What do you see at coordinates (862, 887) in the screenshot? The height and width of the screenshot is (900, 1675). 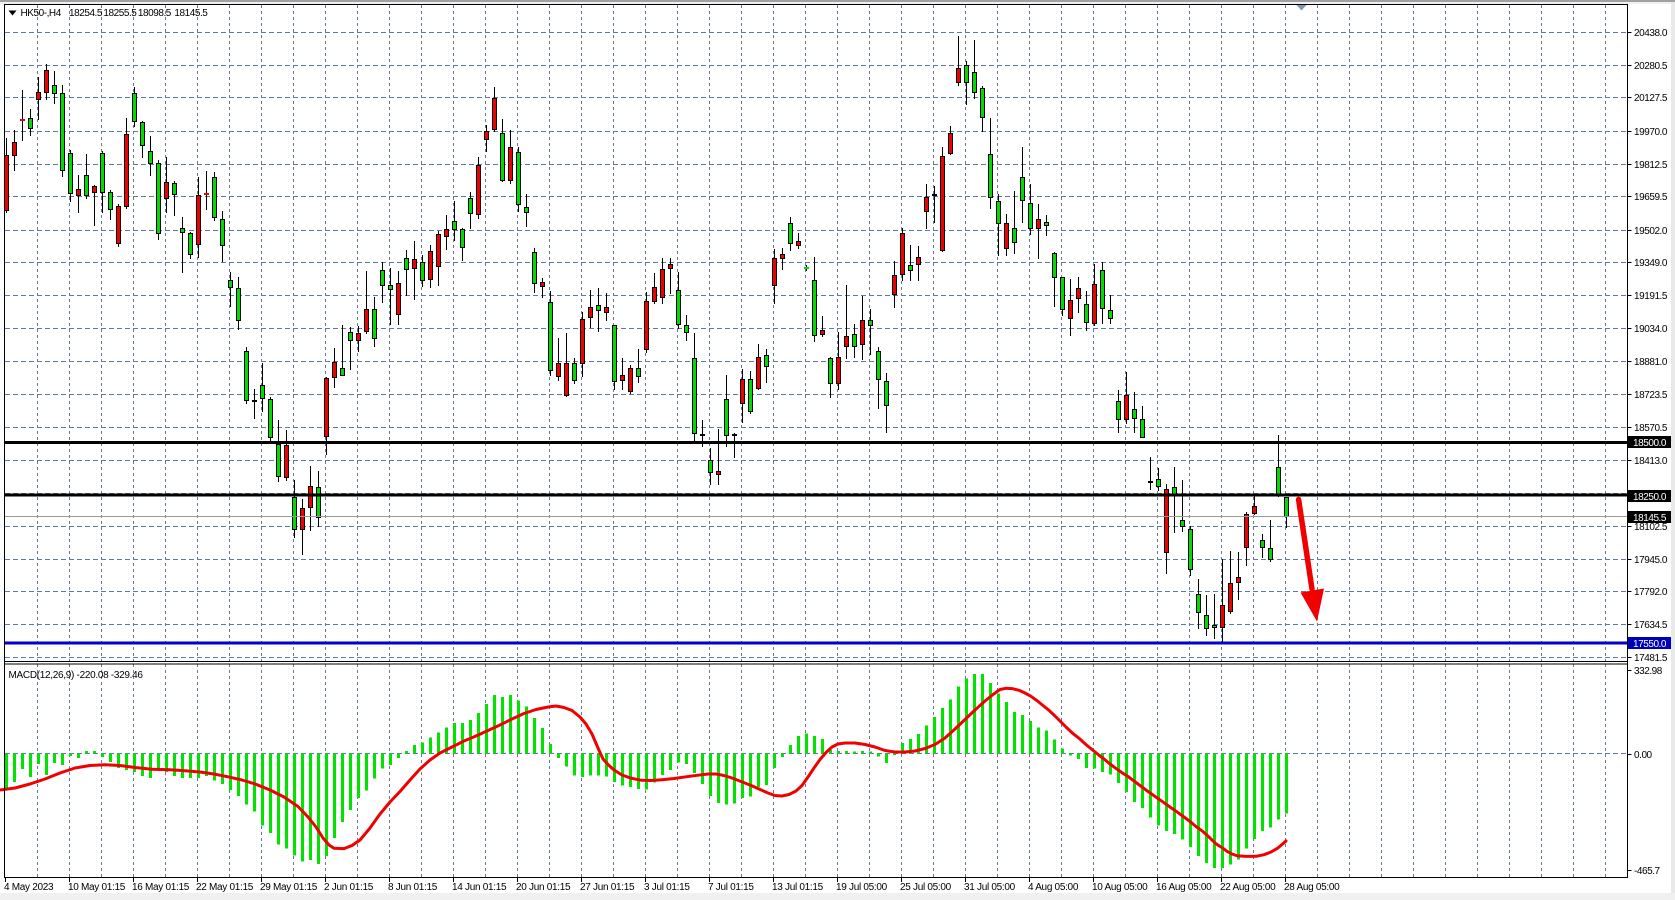 I see `svg-text: 19 Jul 05:00` at bounding box center [862, 887].